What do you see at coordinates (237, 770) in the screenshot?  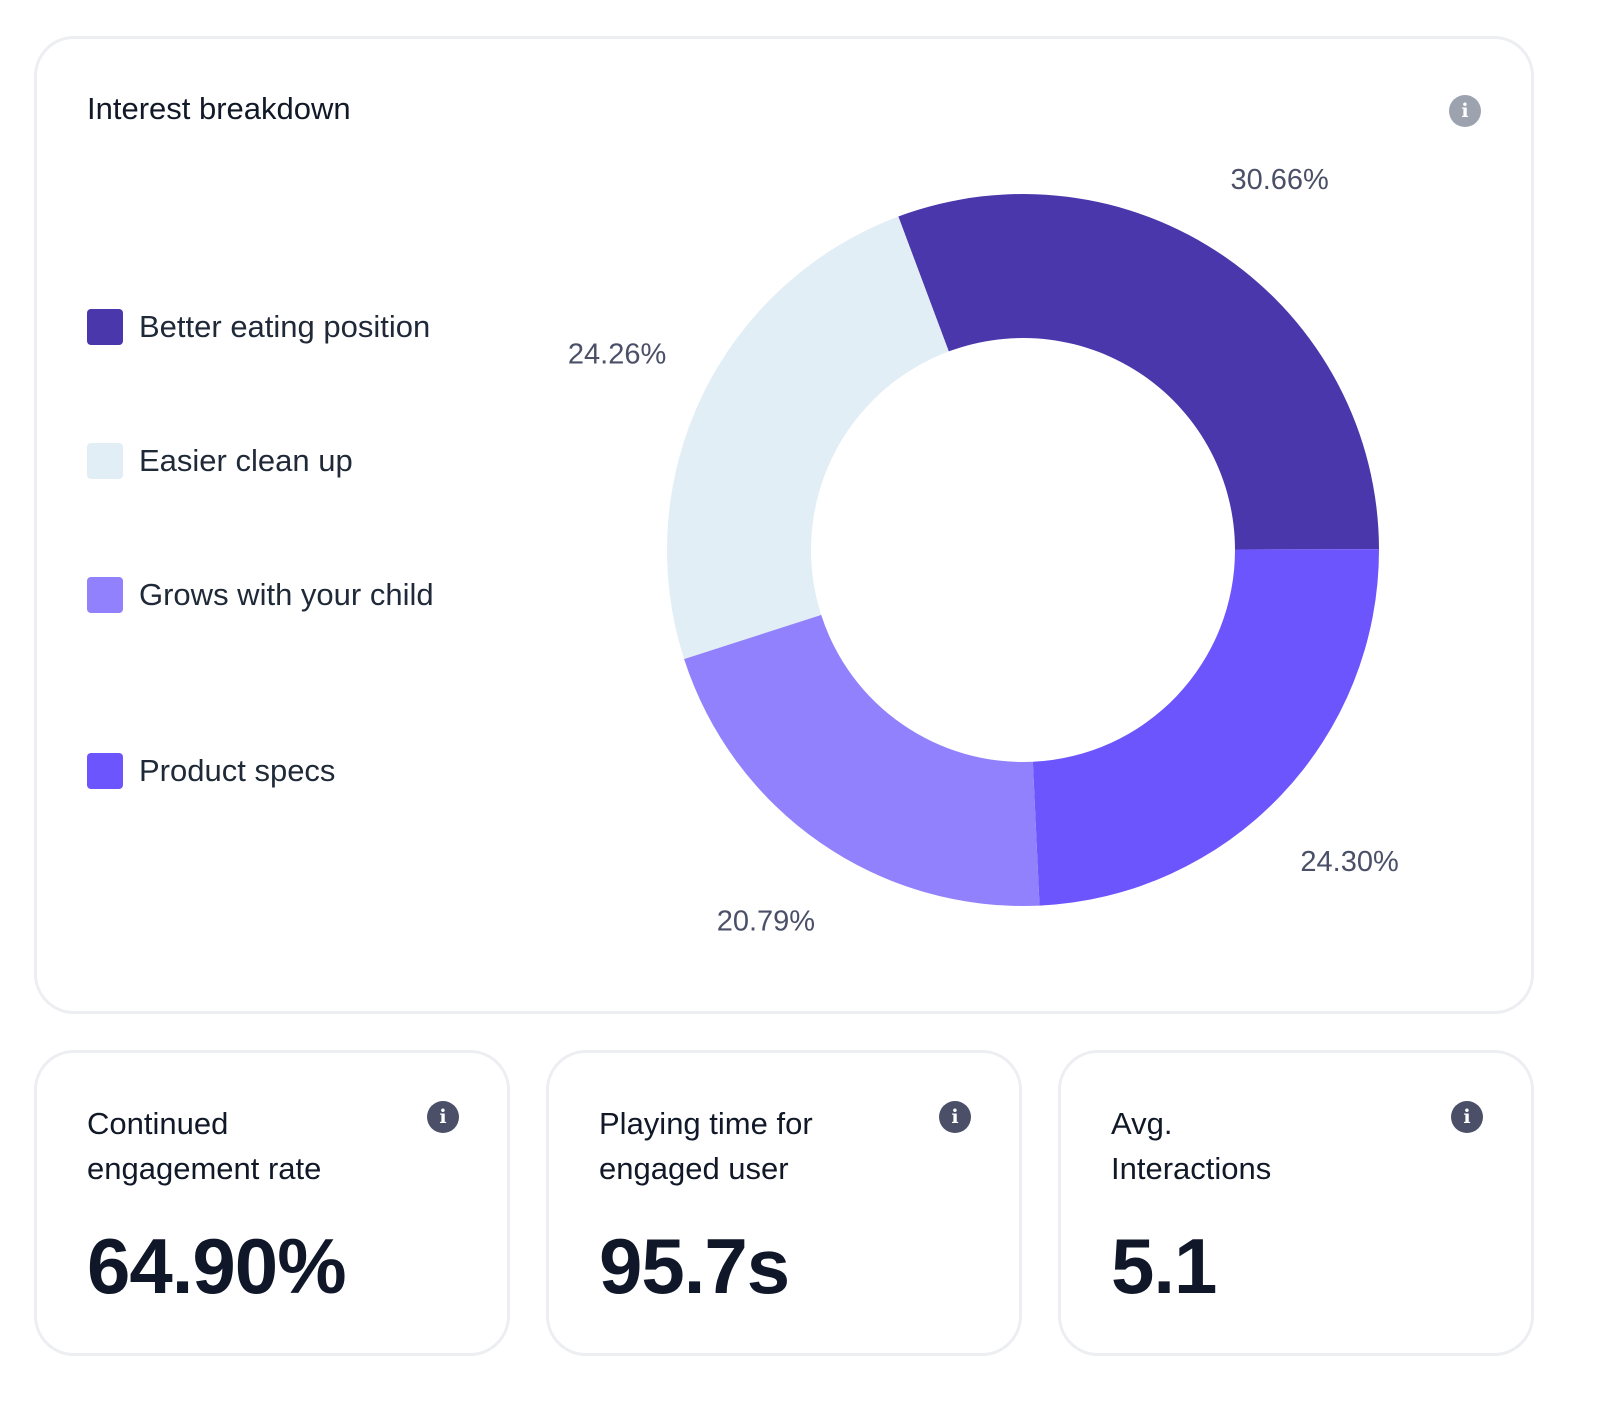 I see `legend-label: Product specs` at bounding box center [237, 770].